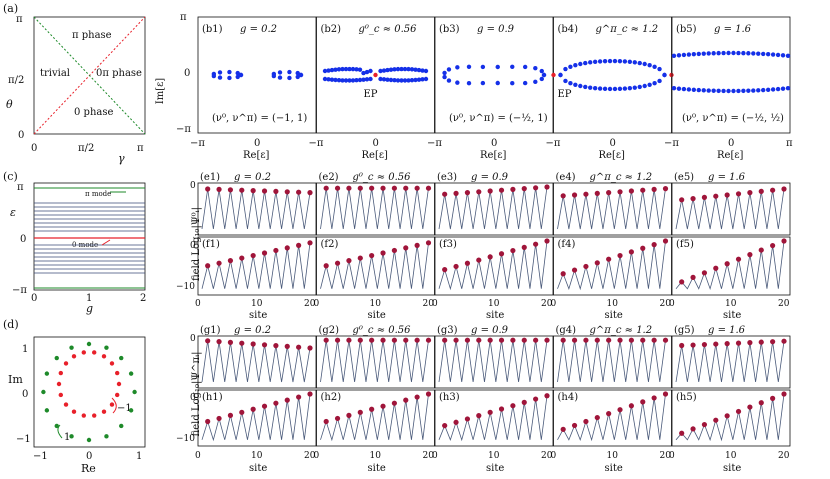  What do you see at coordinates (9, 104) in the screenshot?
I see `panel-a-ylabel: θ` at bounding box center [9, 104].